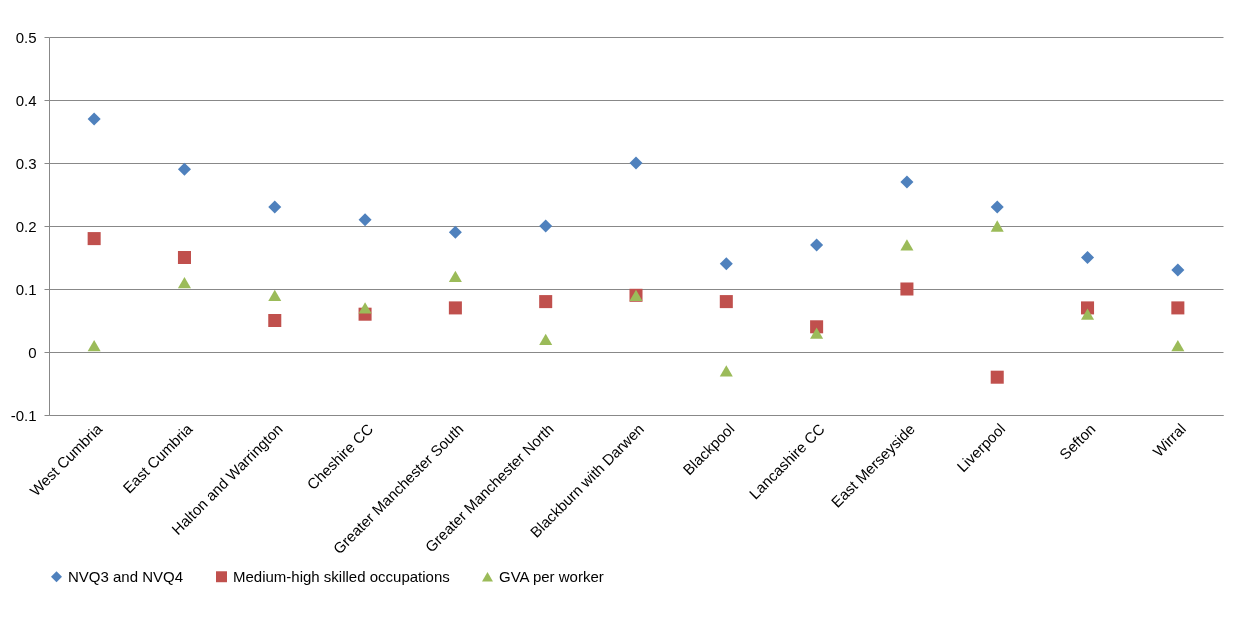 The width and height of the screenshot is (1258, 619). Describe the element at coordinates (32, 352) in the screenshot. I see `y-tick-label: 0` at that location.